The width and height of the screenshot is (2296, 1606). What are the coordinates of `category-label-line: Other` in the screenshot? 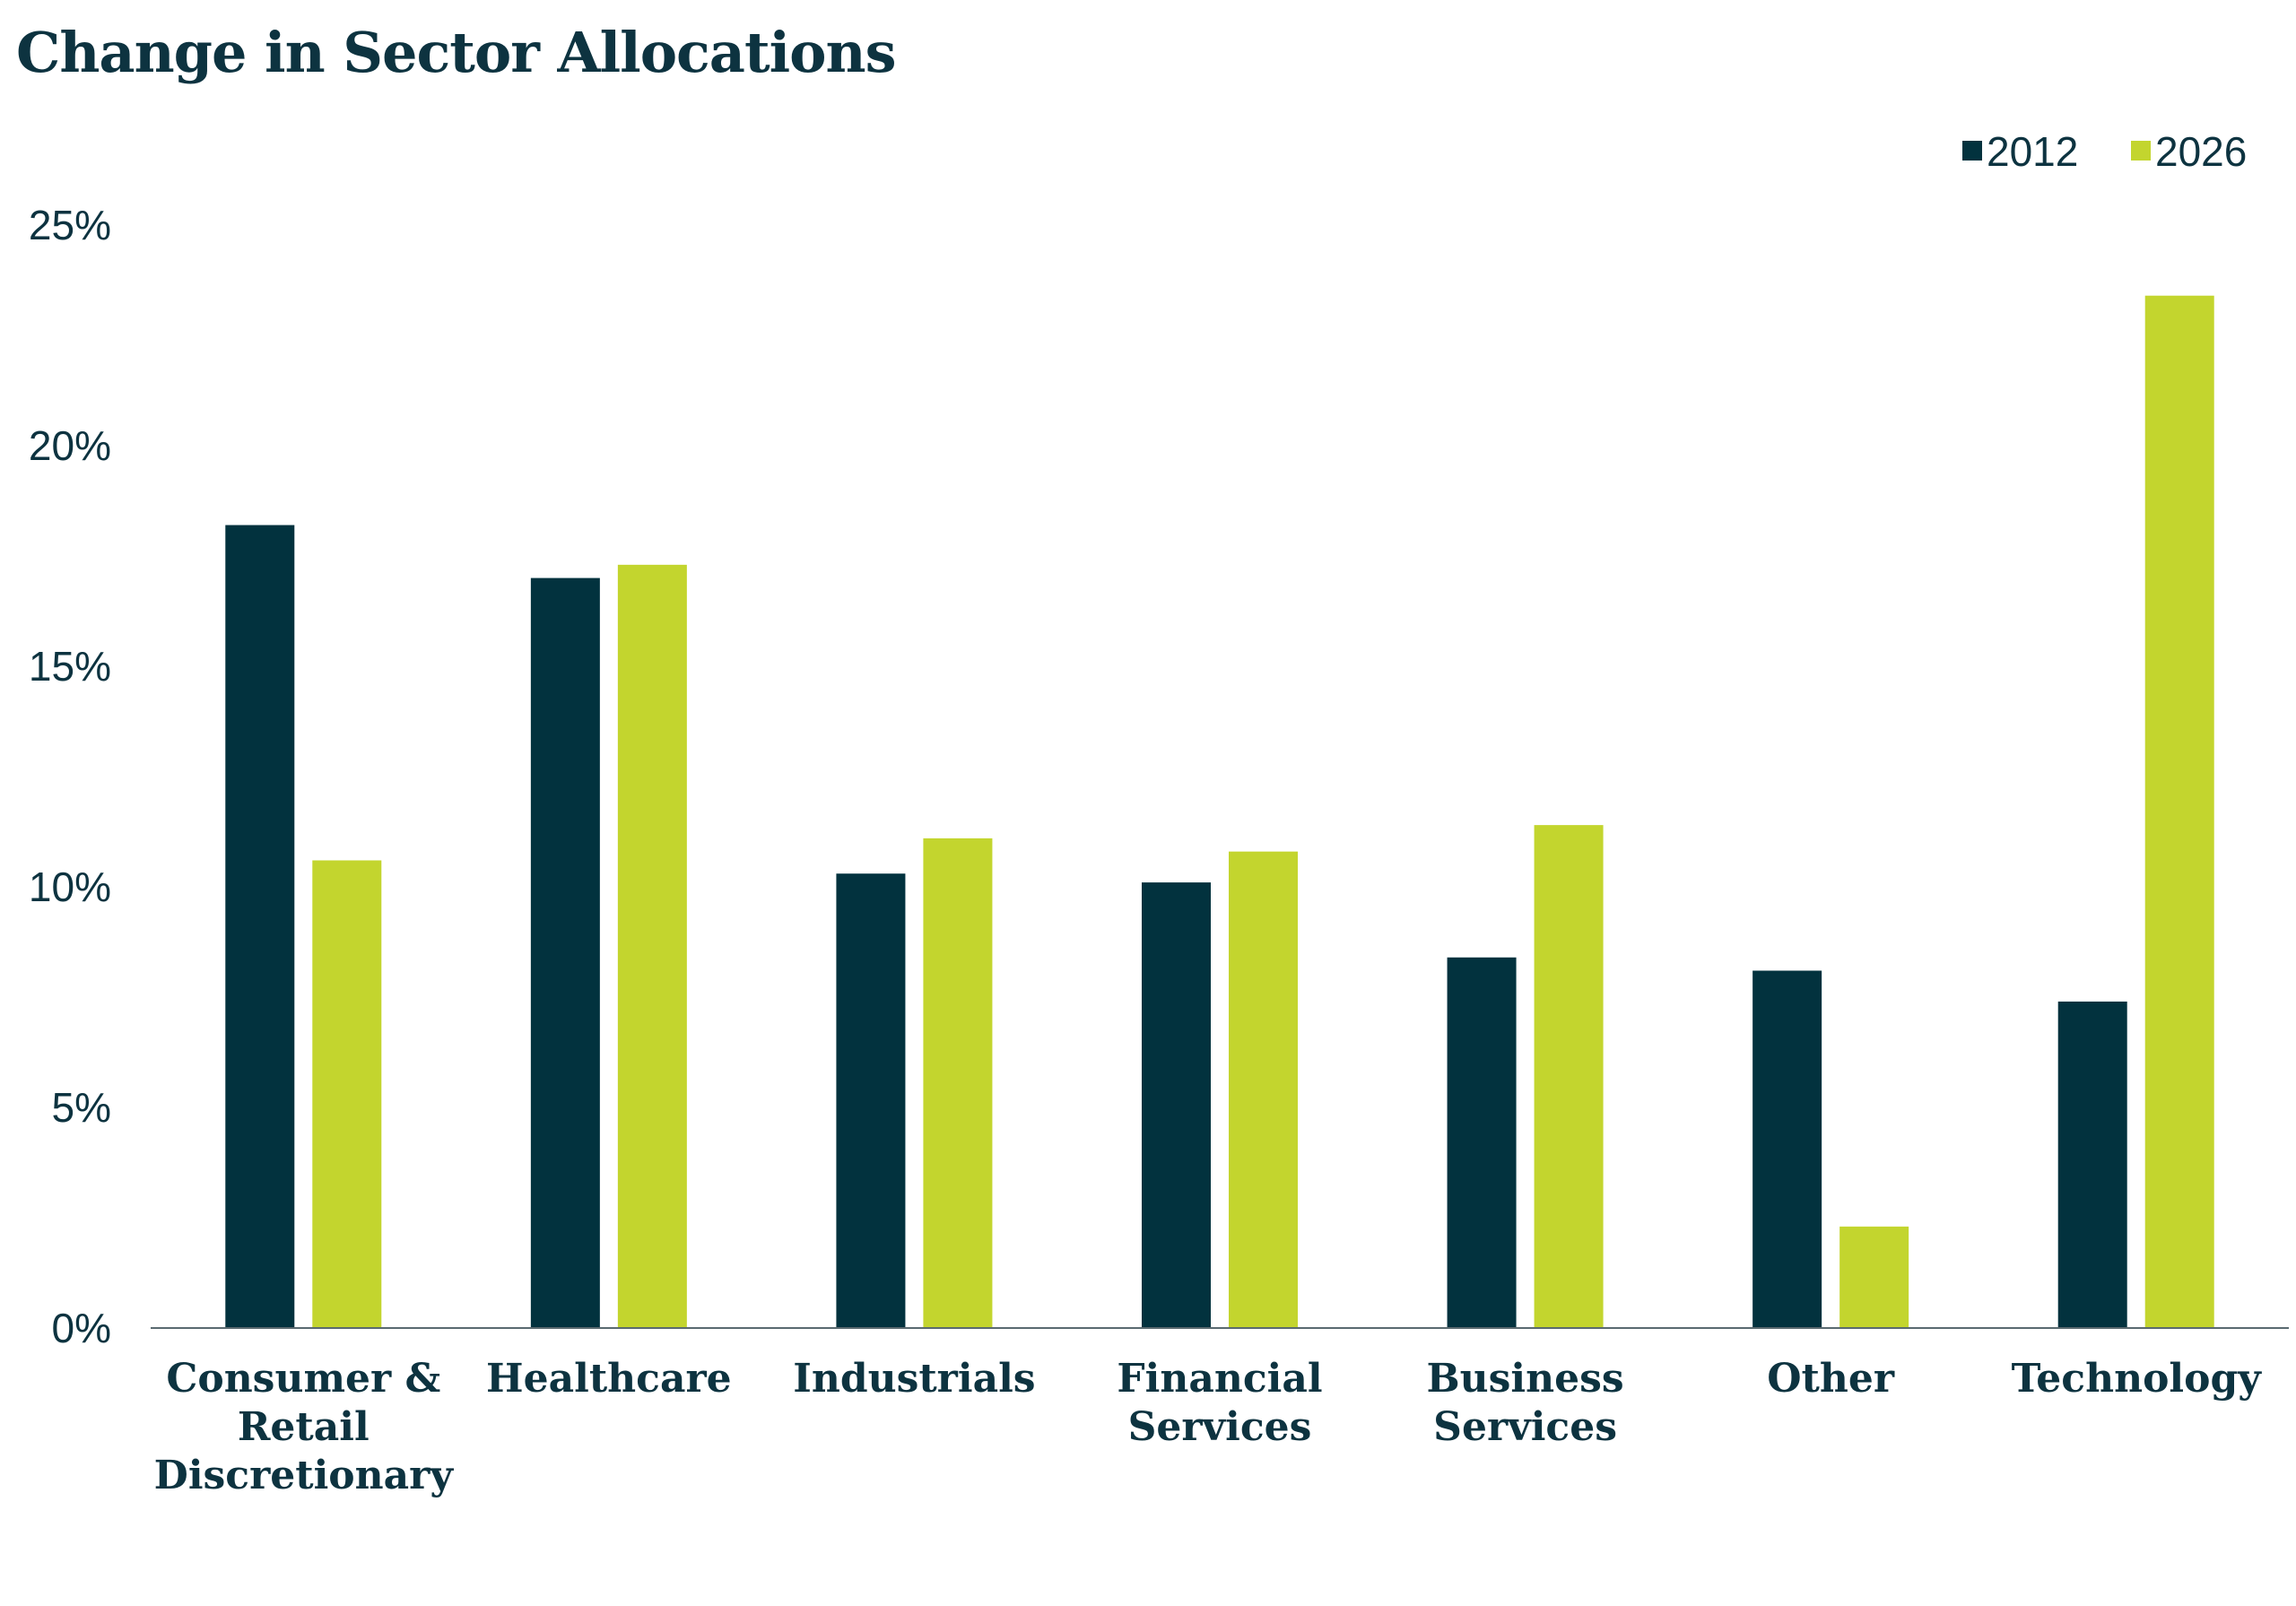 It's located at (1831, 1379).